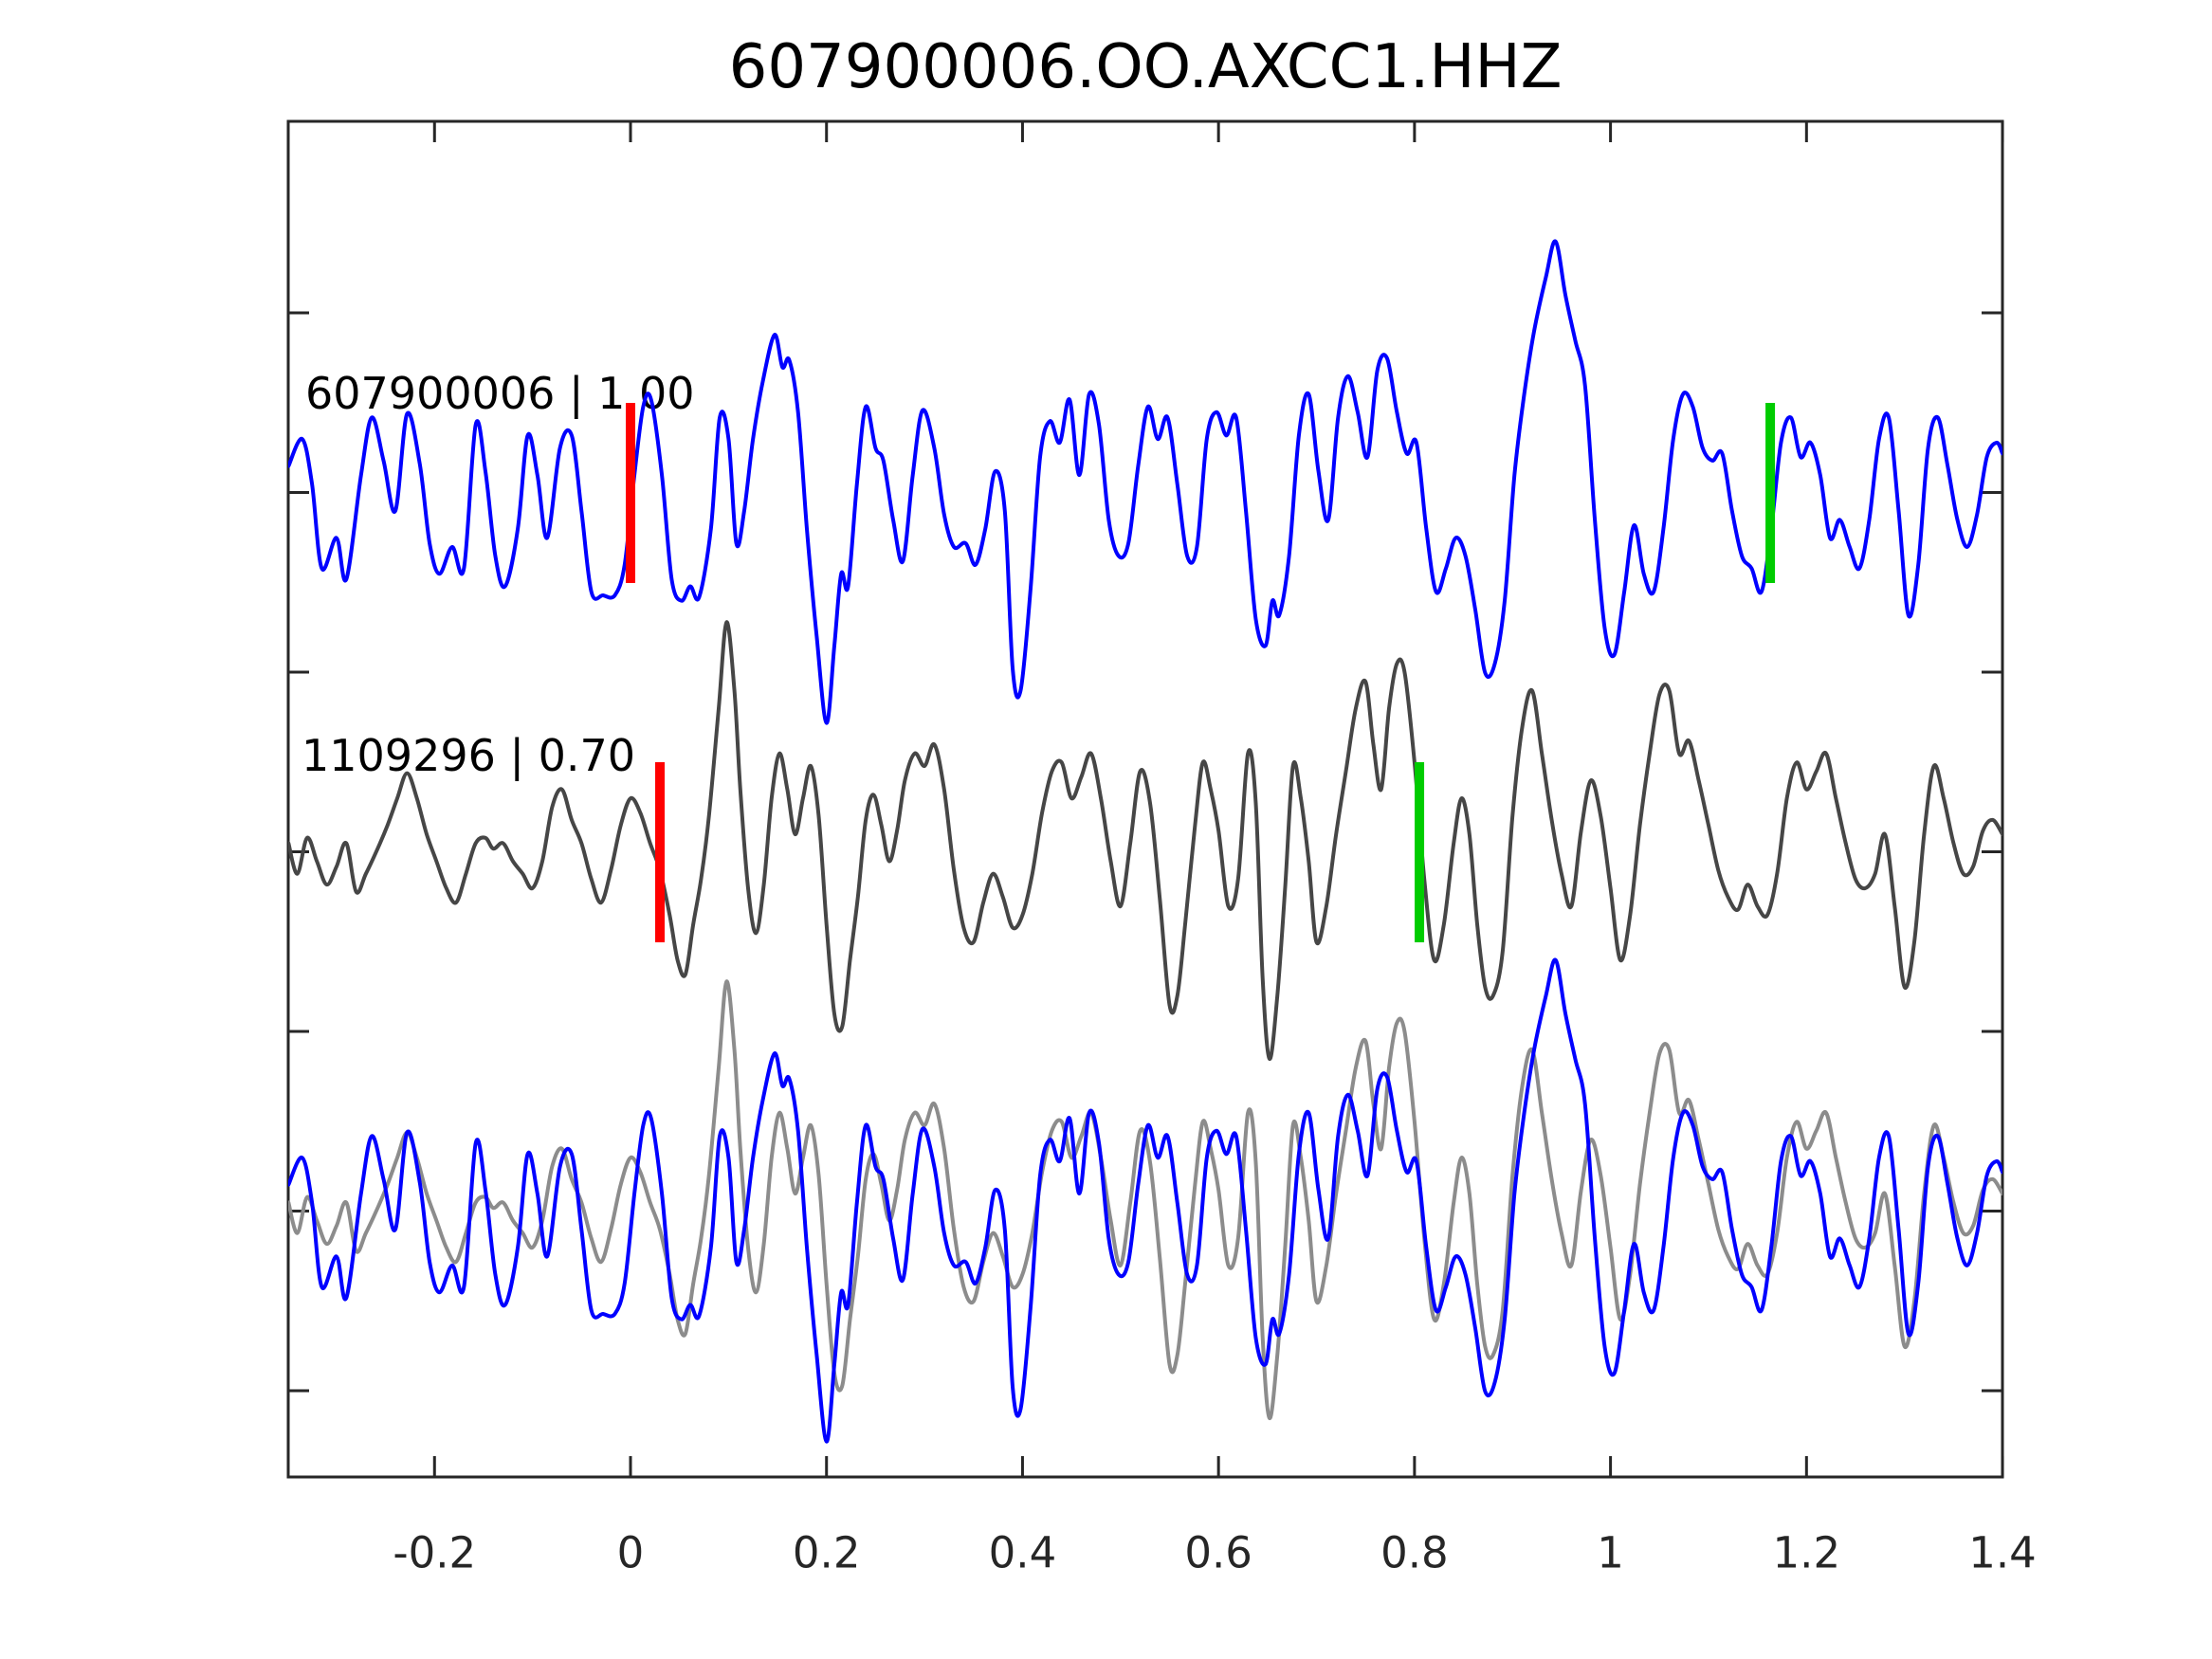  Describe the element at coordinates (1218, 1553) in the screenshot. I see `x-tick-label: 0.6` at that location.